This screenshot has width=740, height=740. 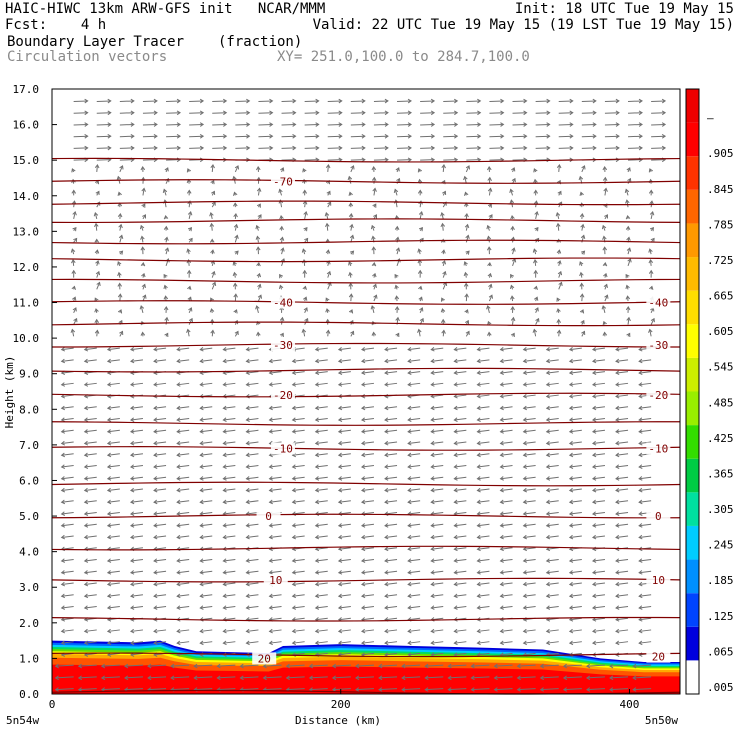 I want to click on right-endpoint-label: 5n50w, so click(x=661, y=720).